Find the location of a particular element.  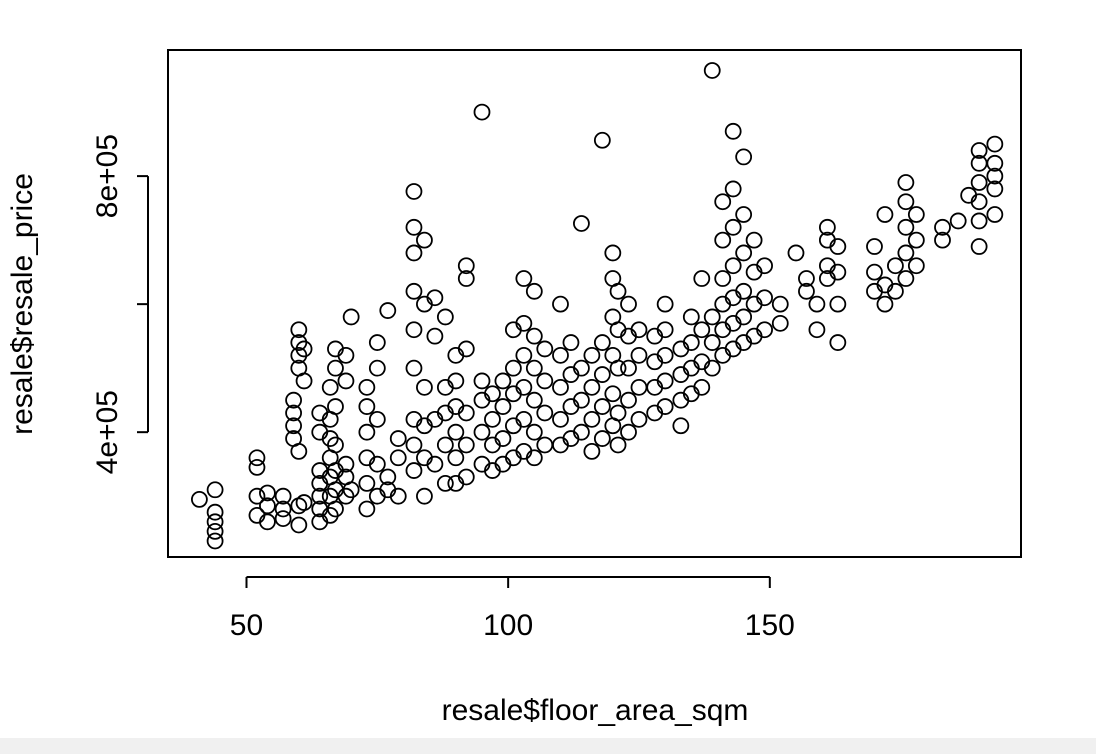

y-tick-label: 4e+05 is located at coordinates (107, 432).